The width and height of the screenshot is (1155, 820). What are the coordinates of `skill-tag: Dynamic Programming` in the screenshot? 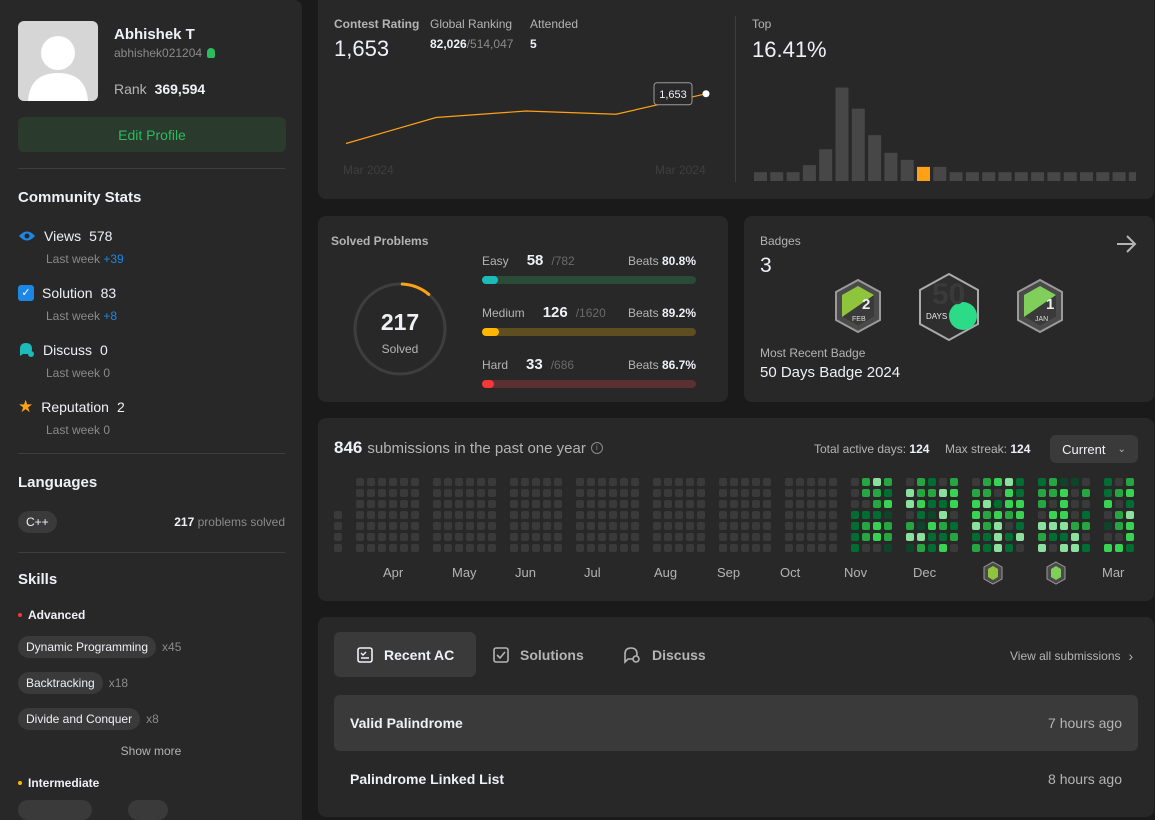 It's located at (87, 647).